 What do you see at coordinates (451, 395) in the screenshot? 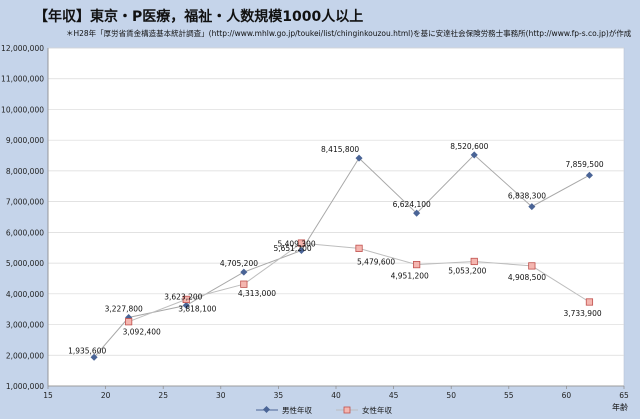
I see `x-tick-label: 50` at bounding box center [451, 395].